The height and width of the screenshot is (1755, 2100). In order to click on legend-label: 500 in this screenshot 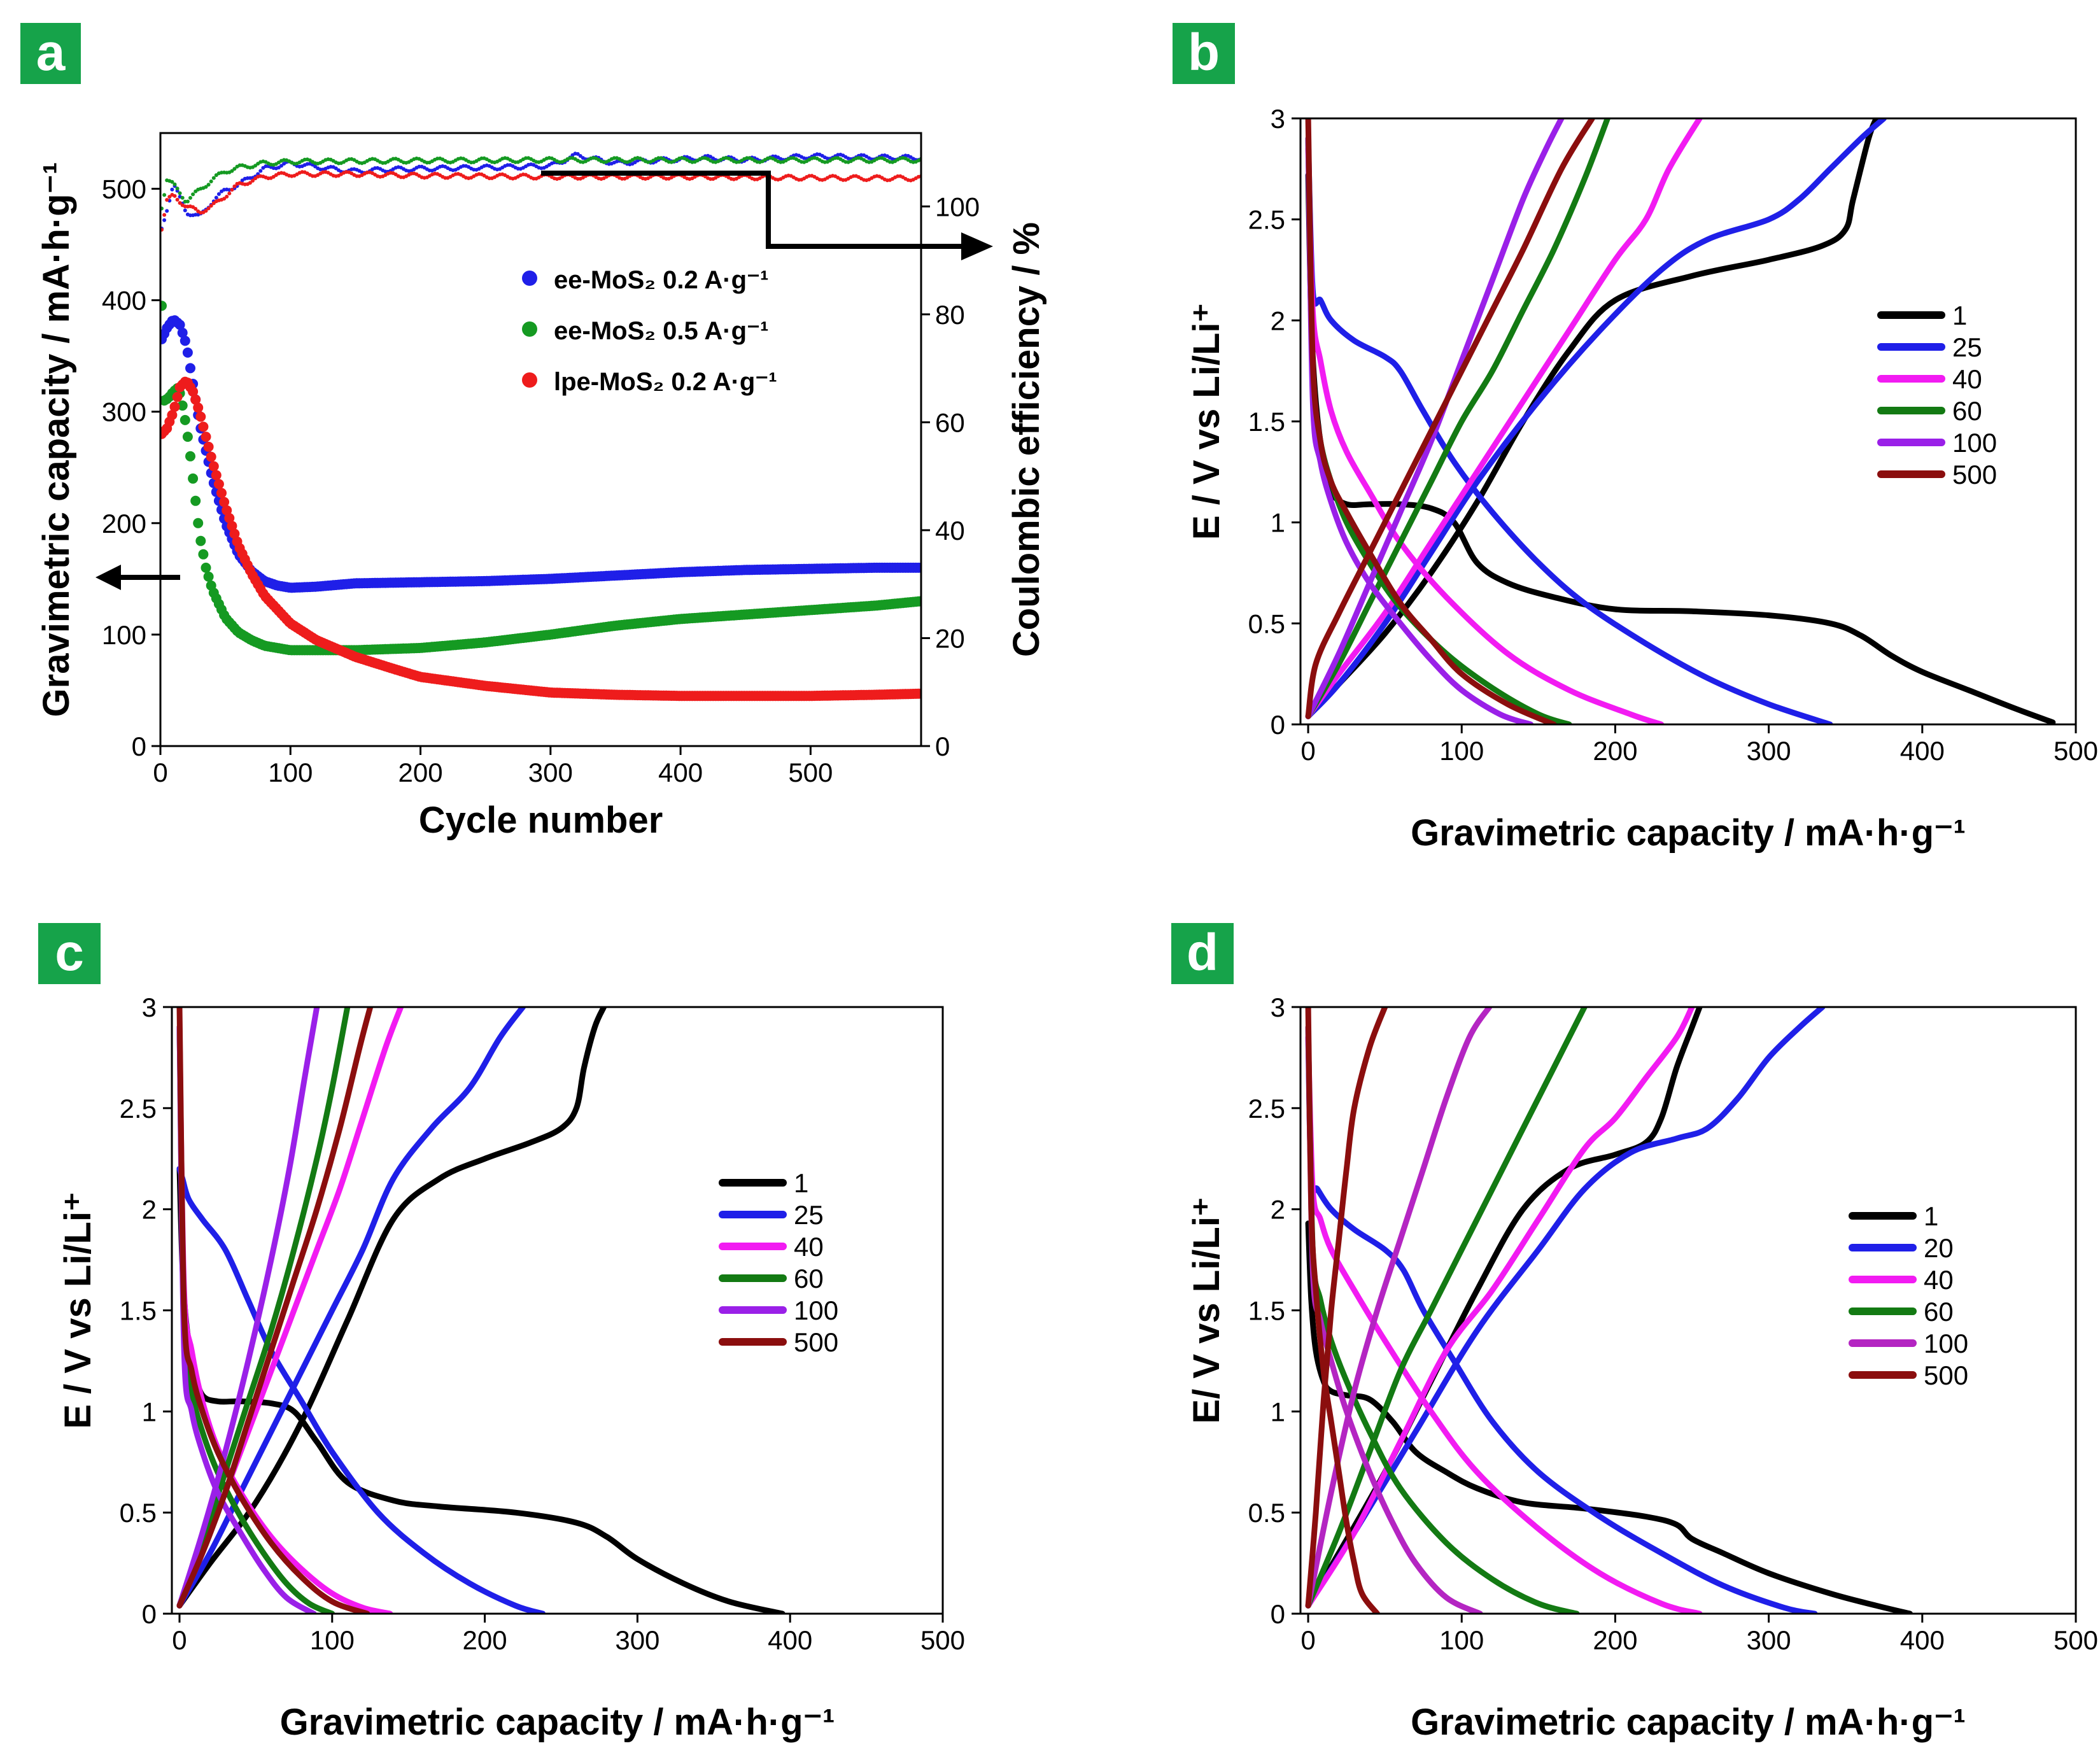, I will do `click(816, 1342)`.